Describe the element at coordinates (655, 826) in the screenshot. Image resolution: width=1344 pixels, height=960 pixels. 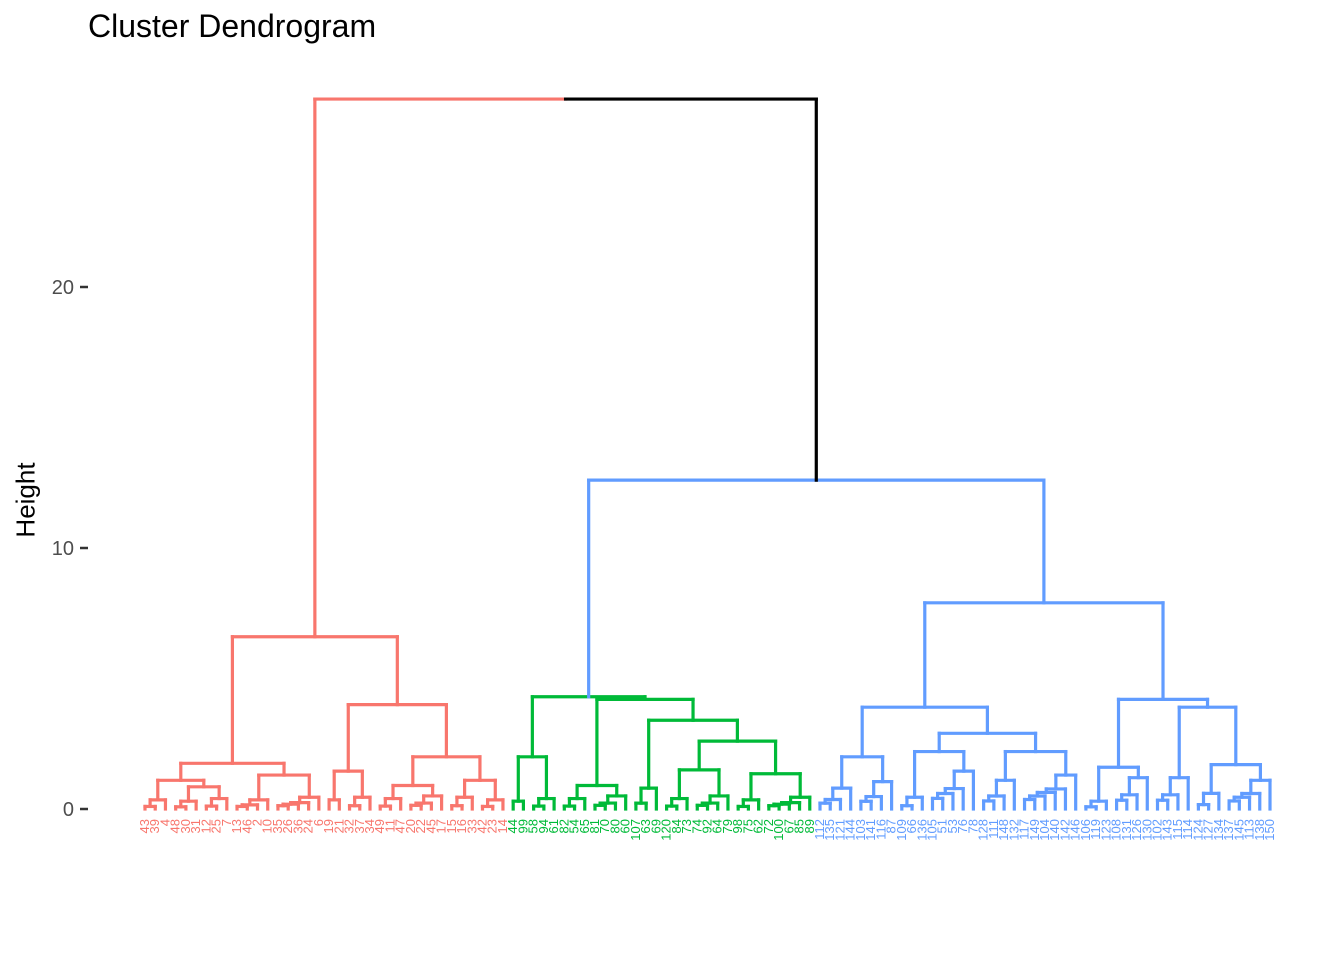
I see `leaf-label: 69` at that location.